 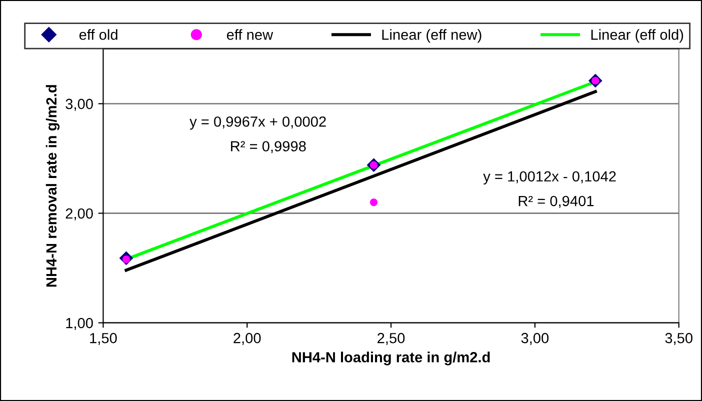 What do you see at coordinates (79, 324) in the screenshot?
I see `y-tick-label: 1,00` at bounding box center [79, 324].